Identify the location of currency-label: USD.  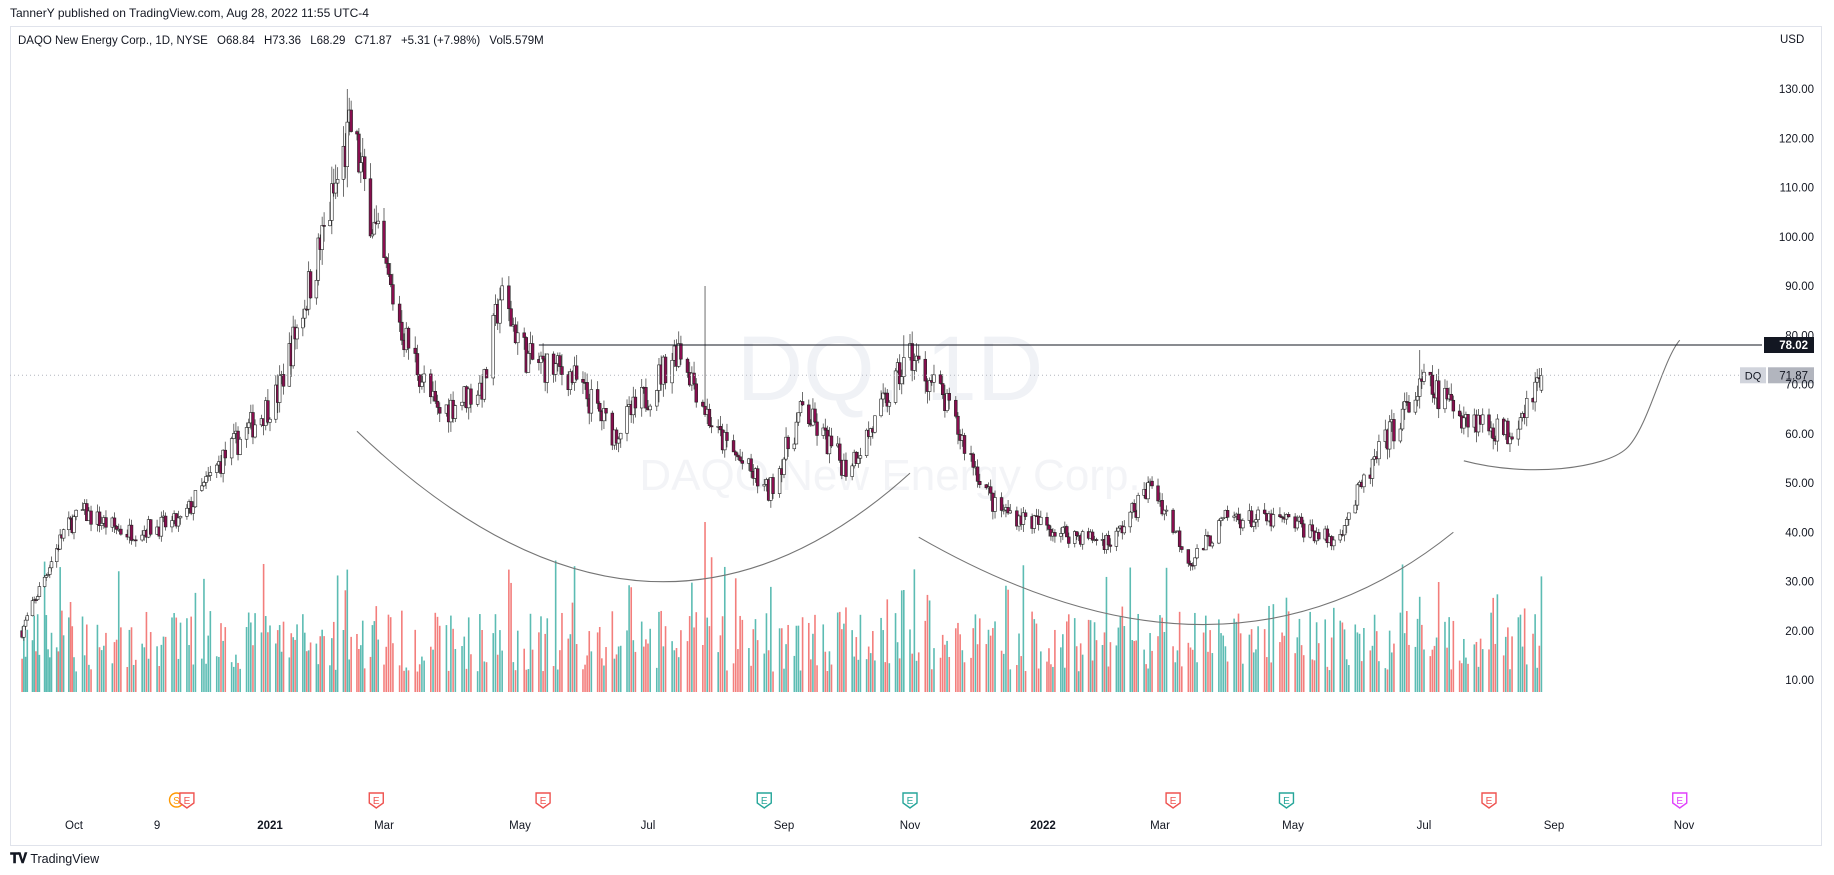
(1792, 40).